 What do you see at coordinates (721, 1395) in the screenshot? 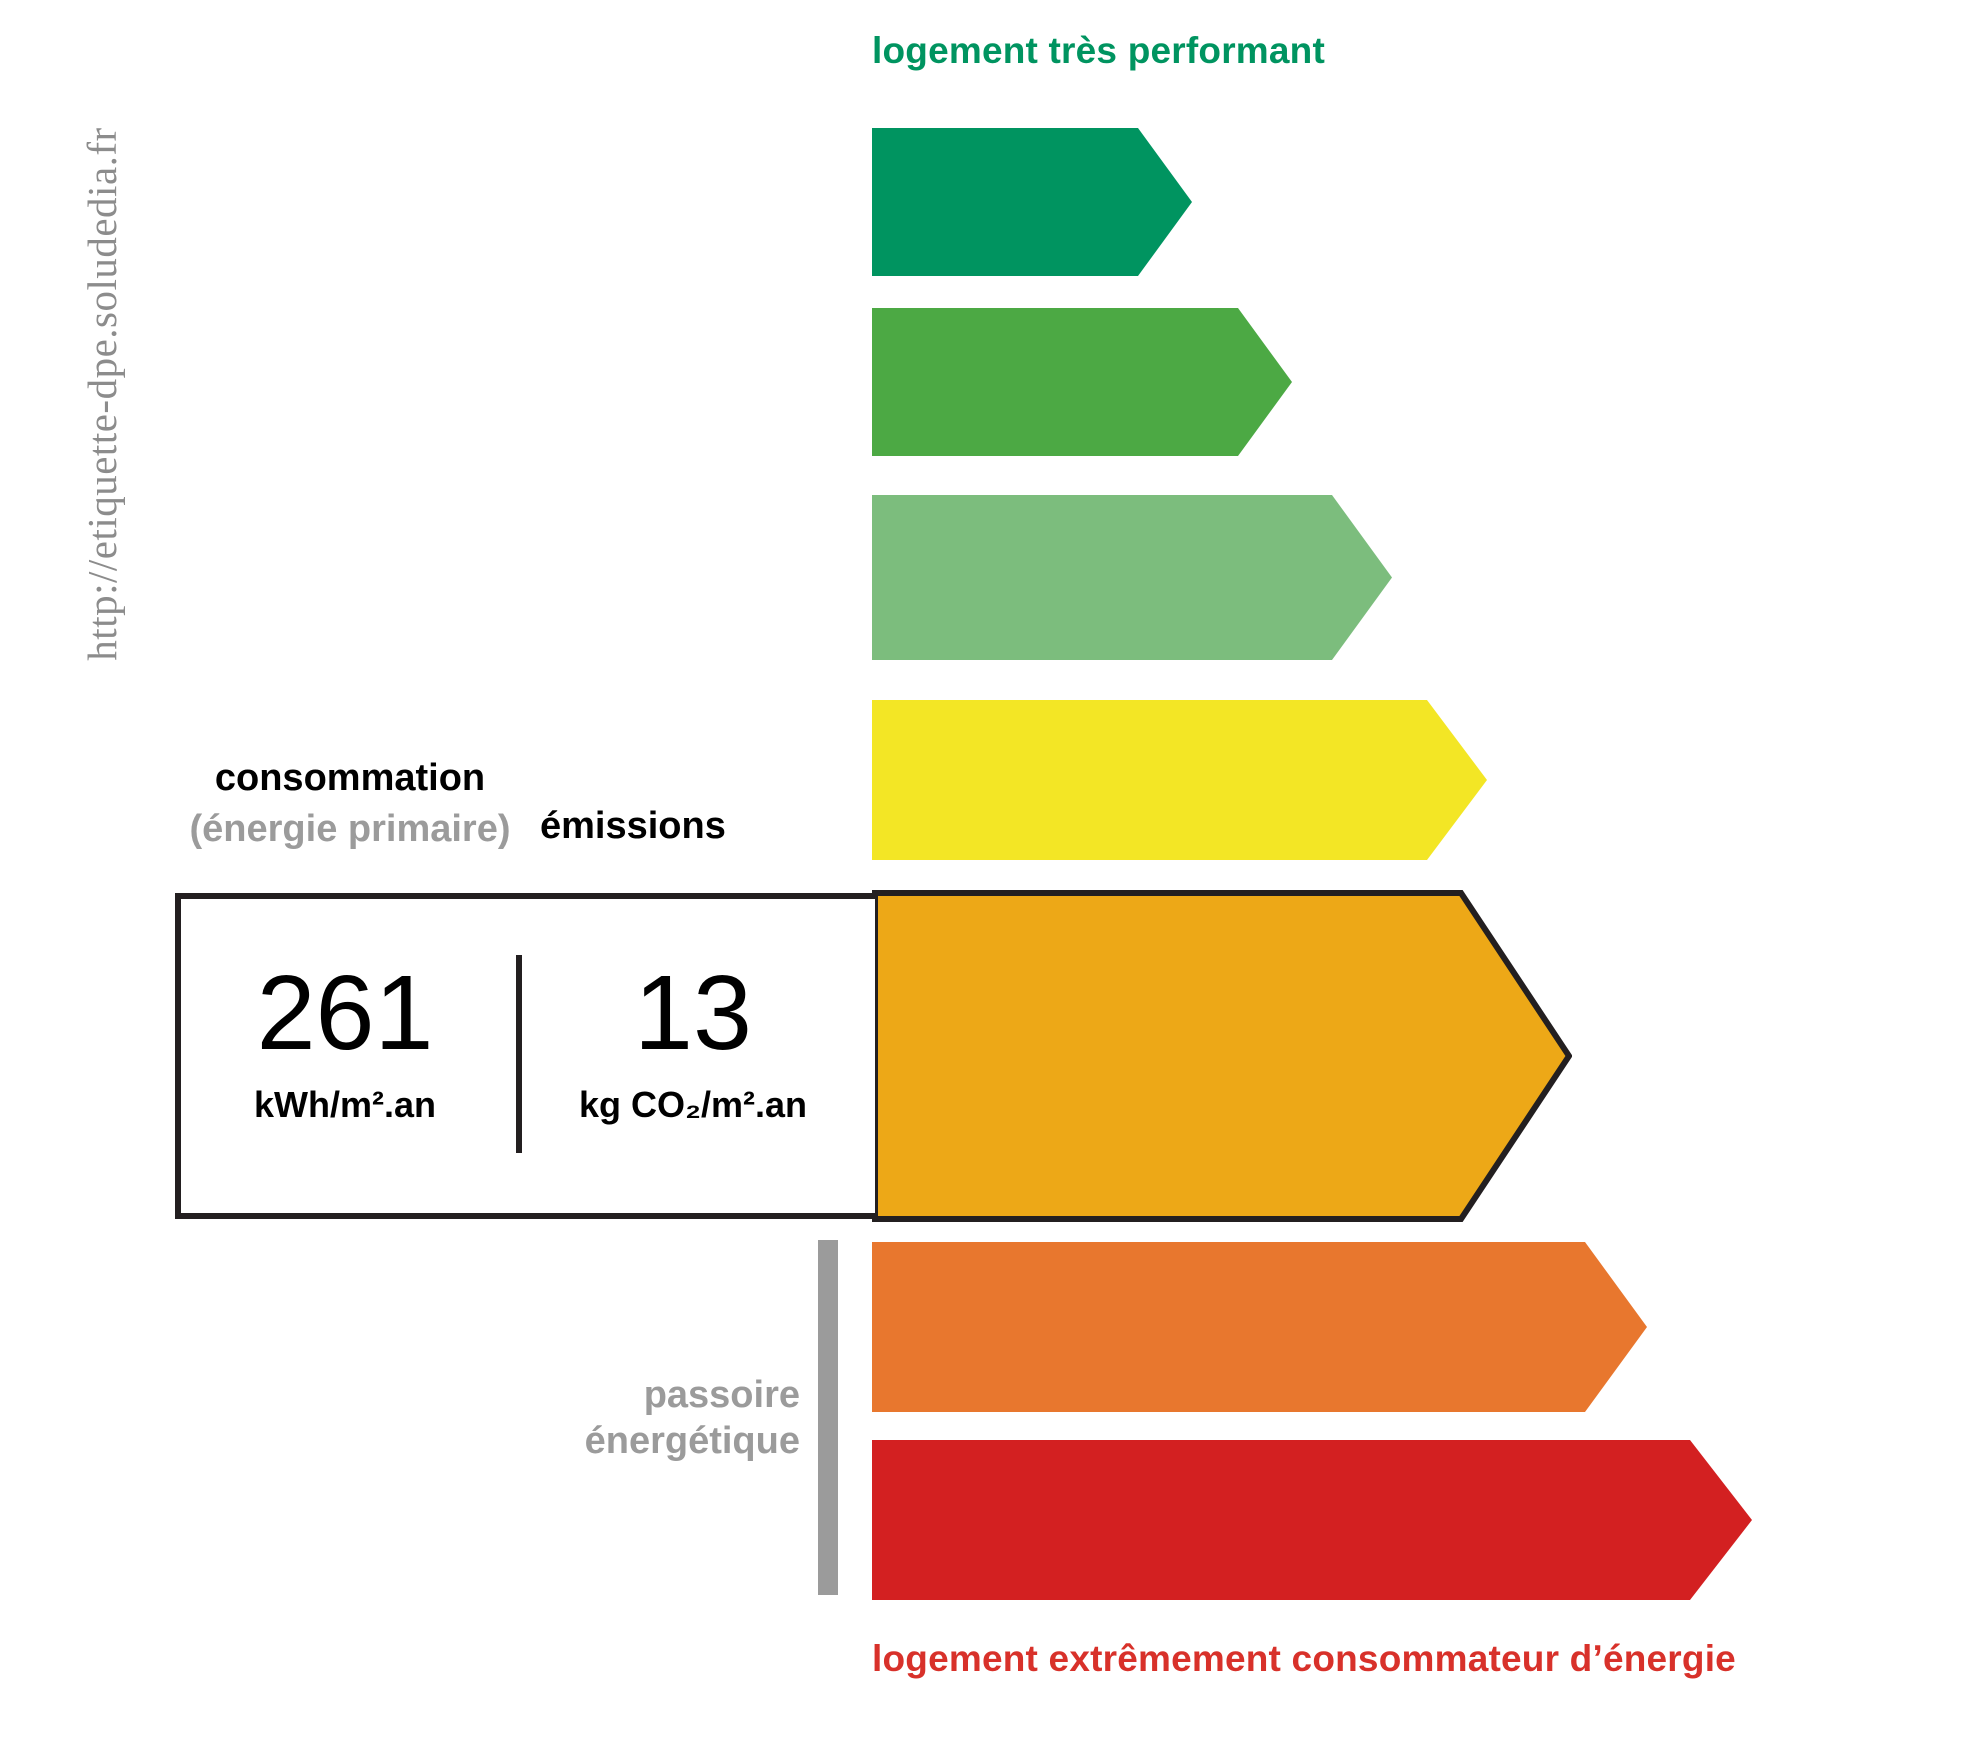
I see `passoire-label-line1: passoire` at bounding box center [721, 1395].